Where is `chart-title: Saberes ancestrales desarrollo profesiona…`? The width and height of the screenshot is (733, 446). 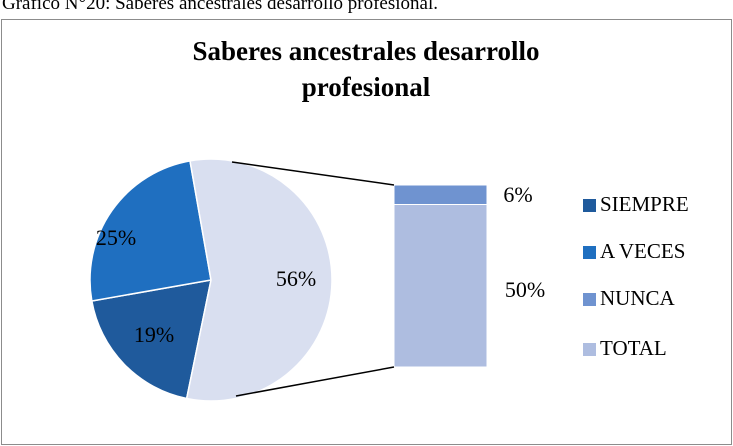
chart-title: Saberes ancestrales desarrollo profesiona… is located at coordinates (366, 69).